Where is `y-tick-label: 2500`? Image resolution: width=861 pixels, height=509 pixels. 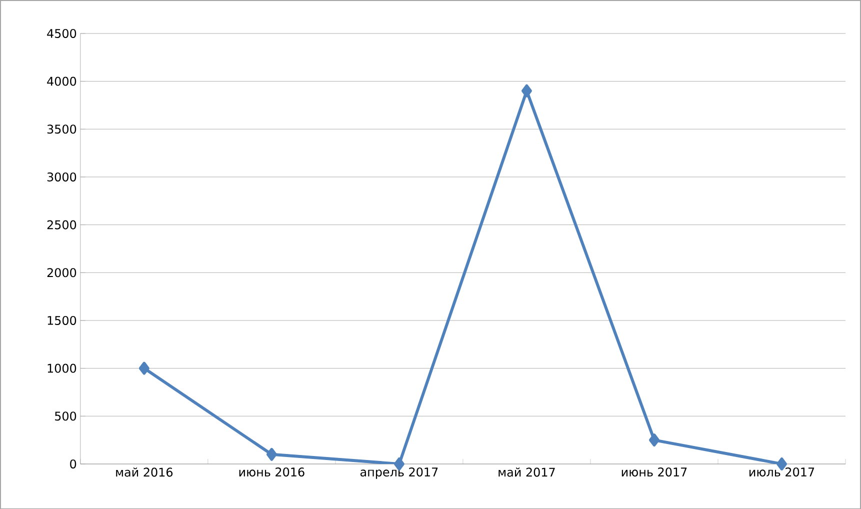
y-tick-label: 2500 is located at coordinates (61, 225).